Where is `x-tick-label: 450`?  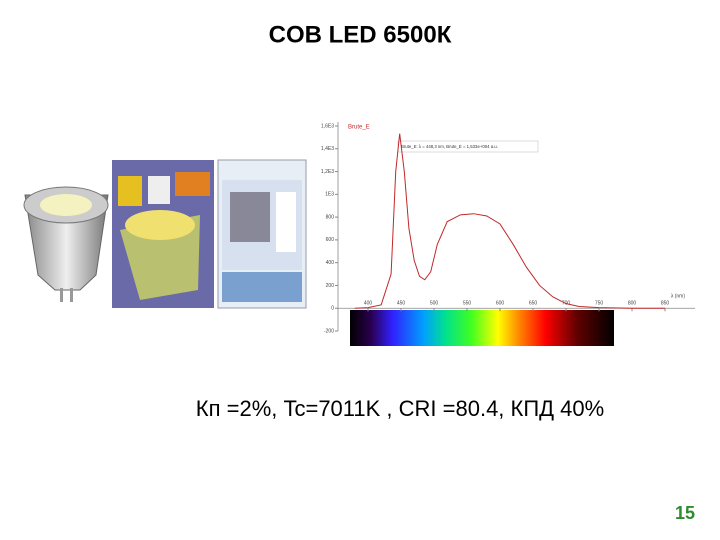 x-tick-label: 450 is located at coordinates (401, 304).